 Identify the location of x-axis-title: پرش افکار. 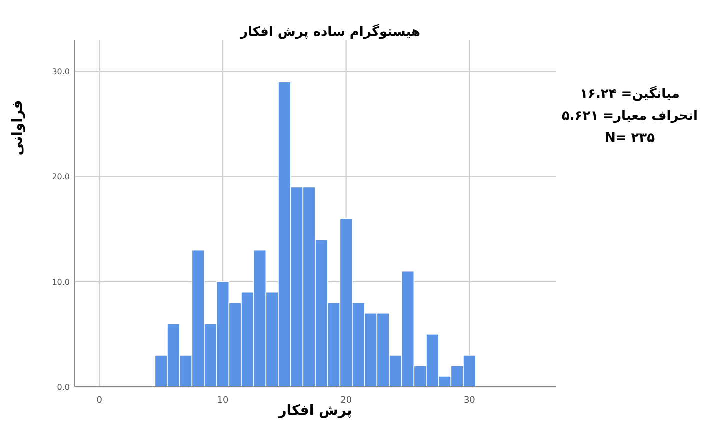
(315, 411).